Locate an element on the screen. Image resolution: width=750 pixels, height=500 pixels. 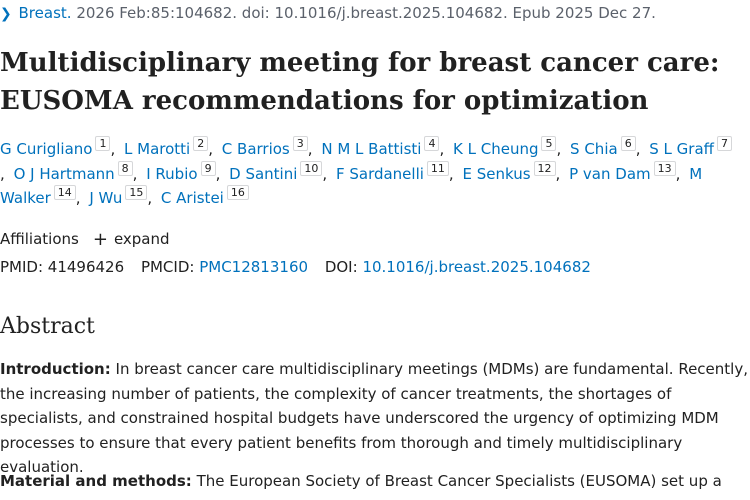
author-item: G Curigliano 1, is located at coordinates (59, 147).